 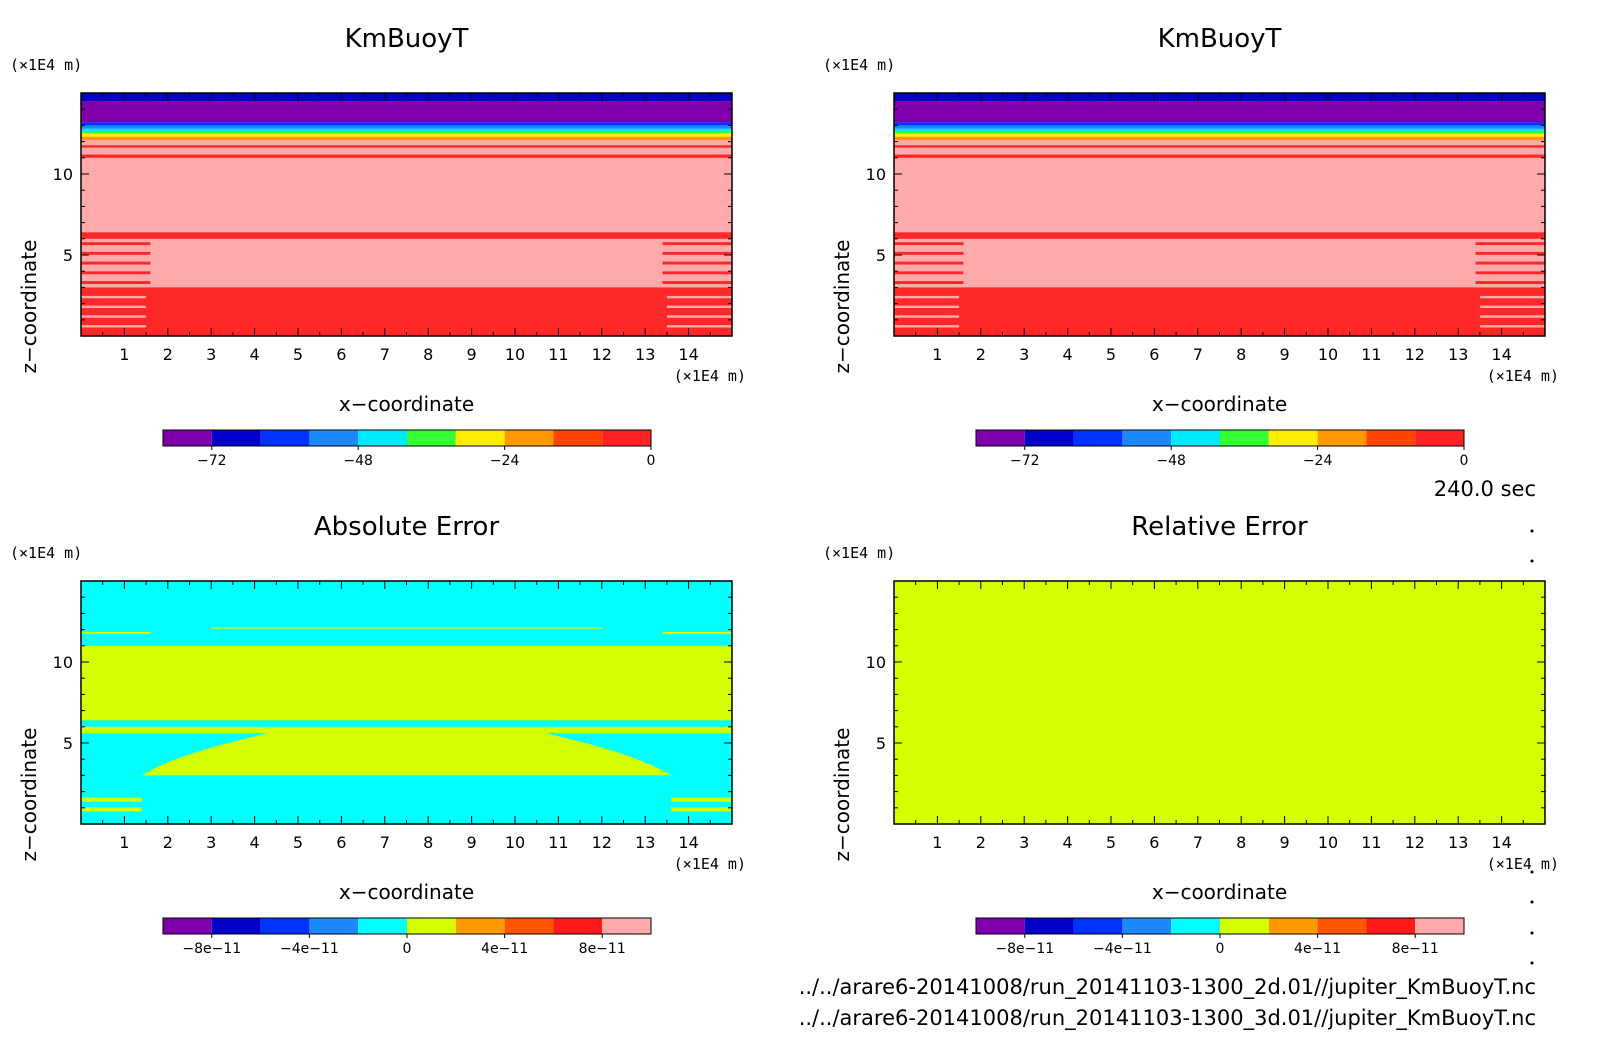 What do you see at coordinates (309, 949) in the screenshot?
I see `colorbar-tick-label: −4e−11` at bounding box center [309, 949].